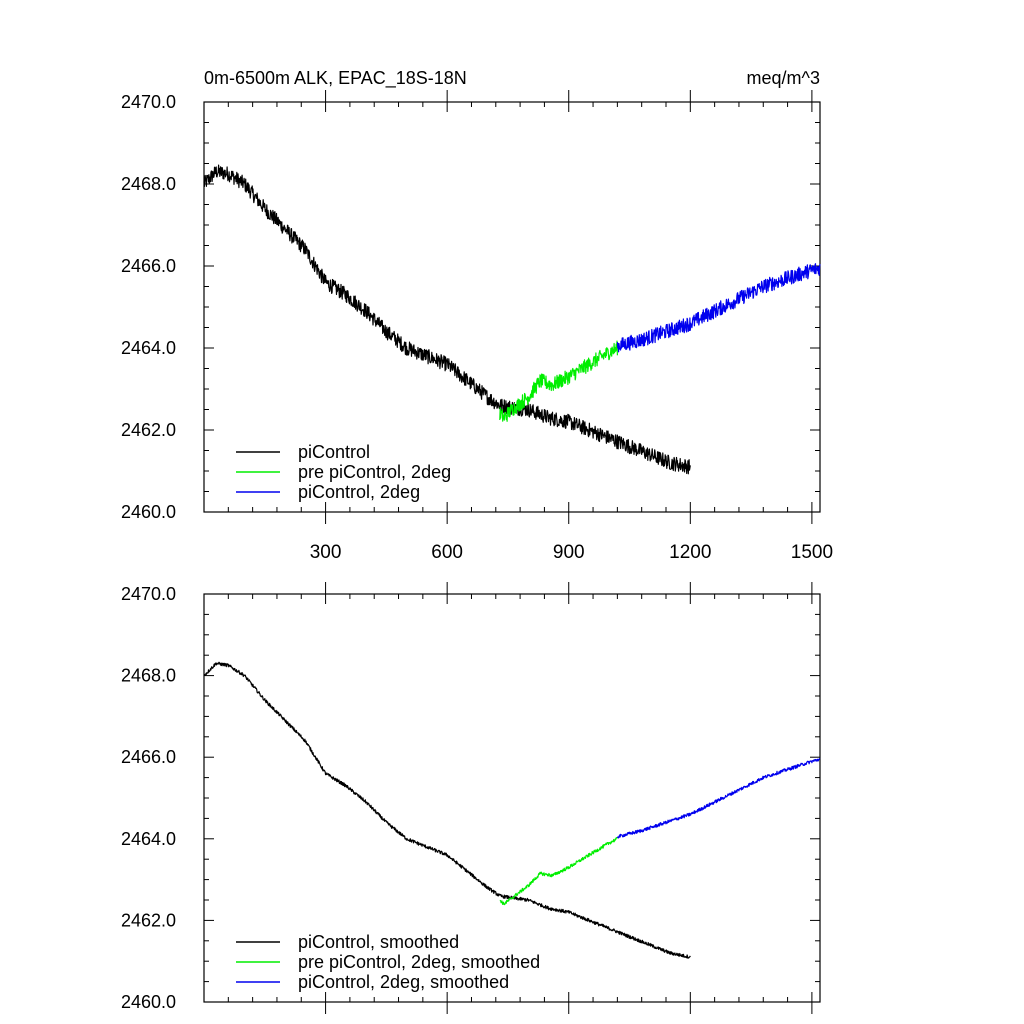 Image resolution: width=1024 pixels, height=1024 pixels. Describe the element at coordinates (403, 982) in the screenshot. I see `legend-label: piControl, 2deg, smoothed` at that location.